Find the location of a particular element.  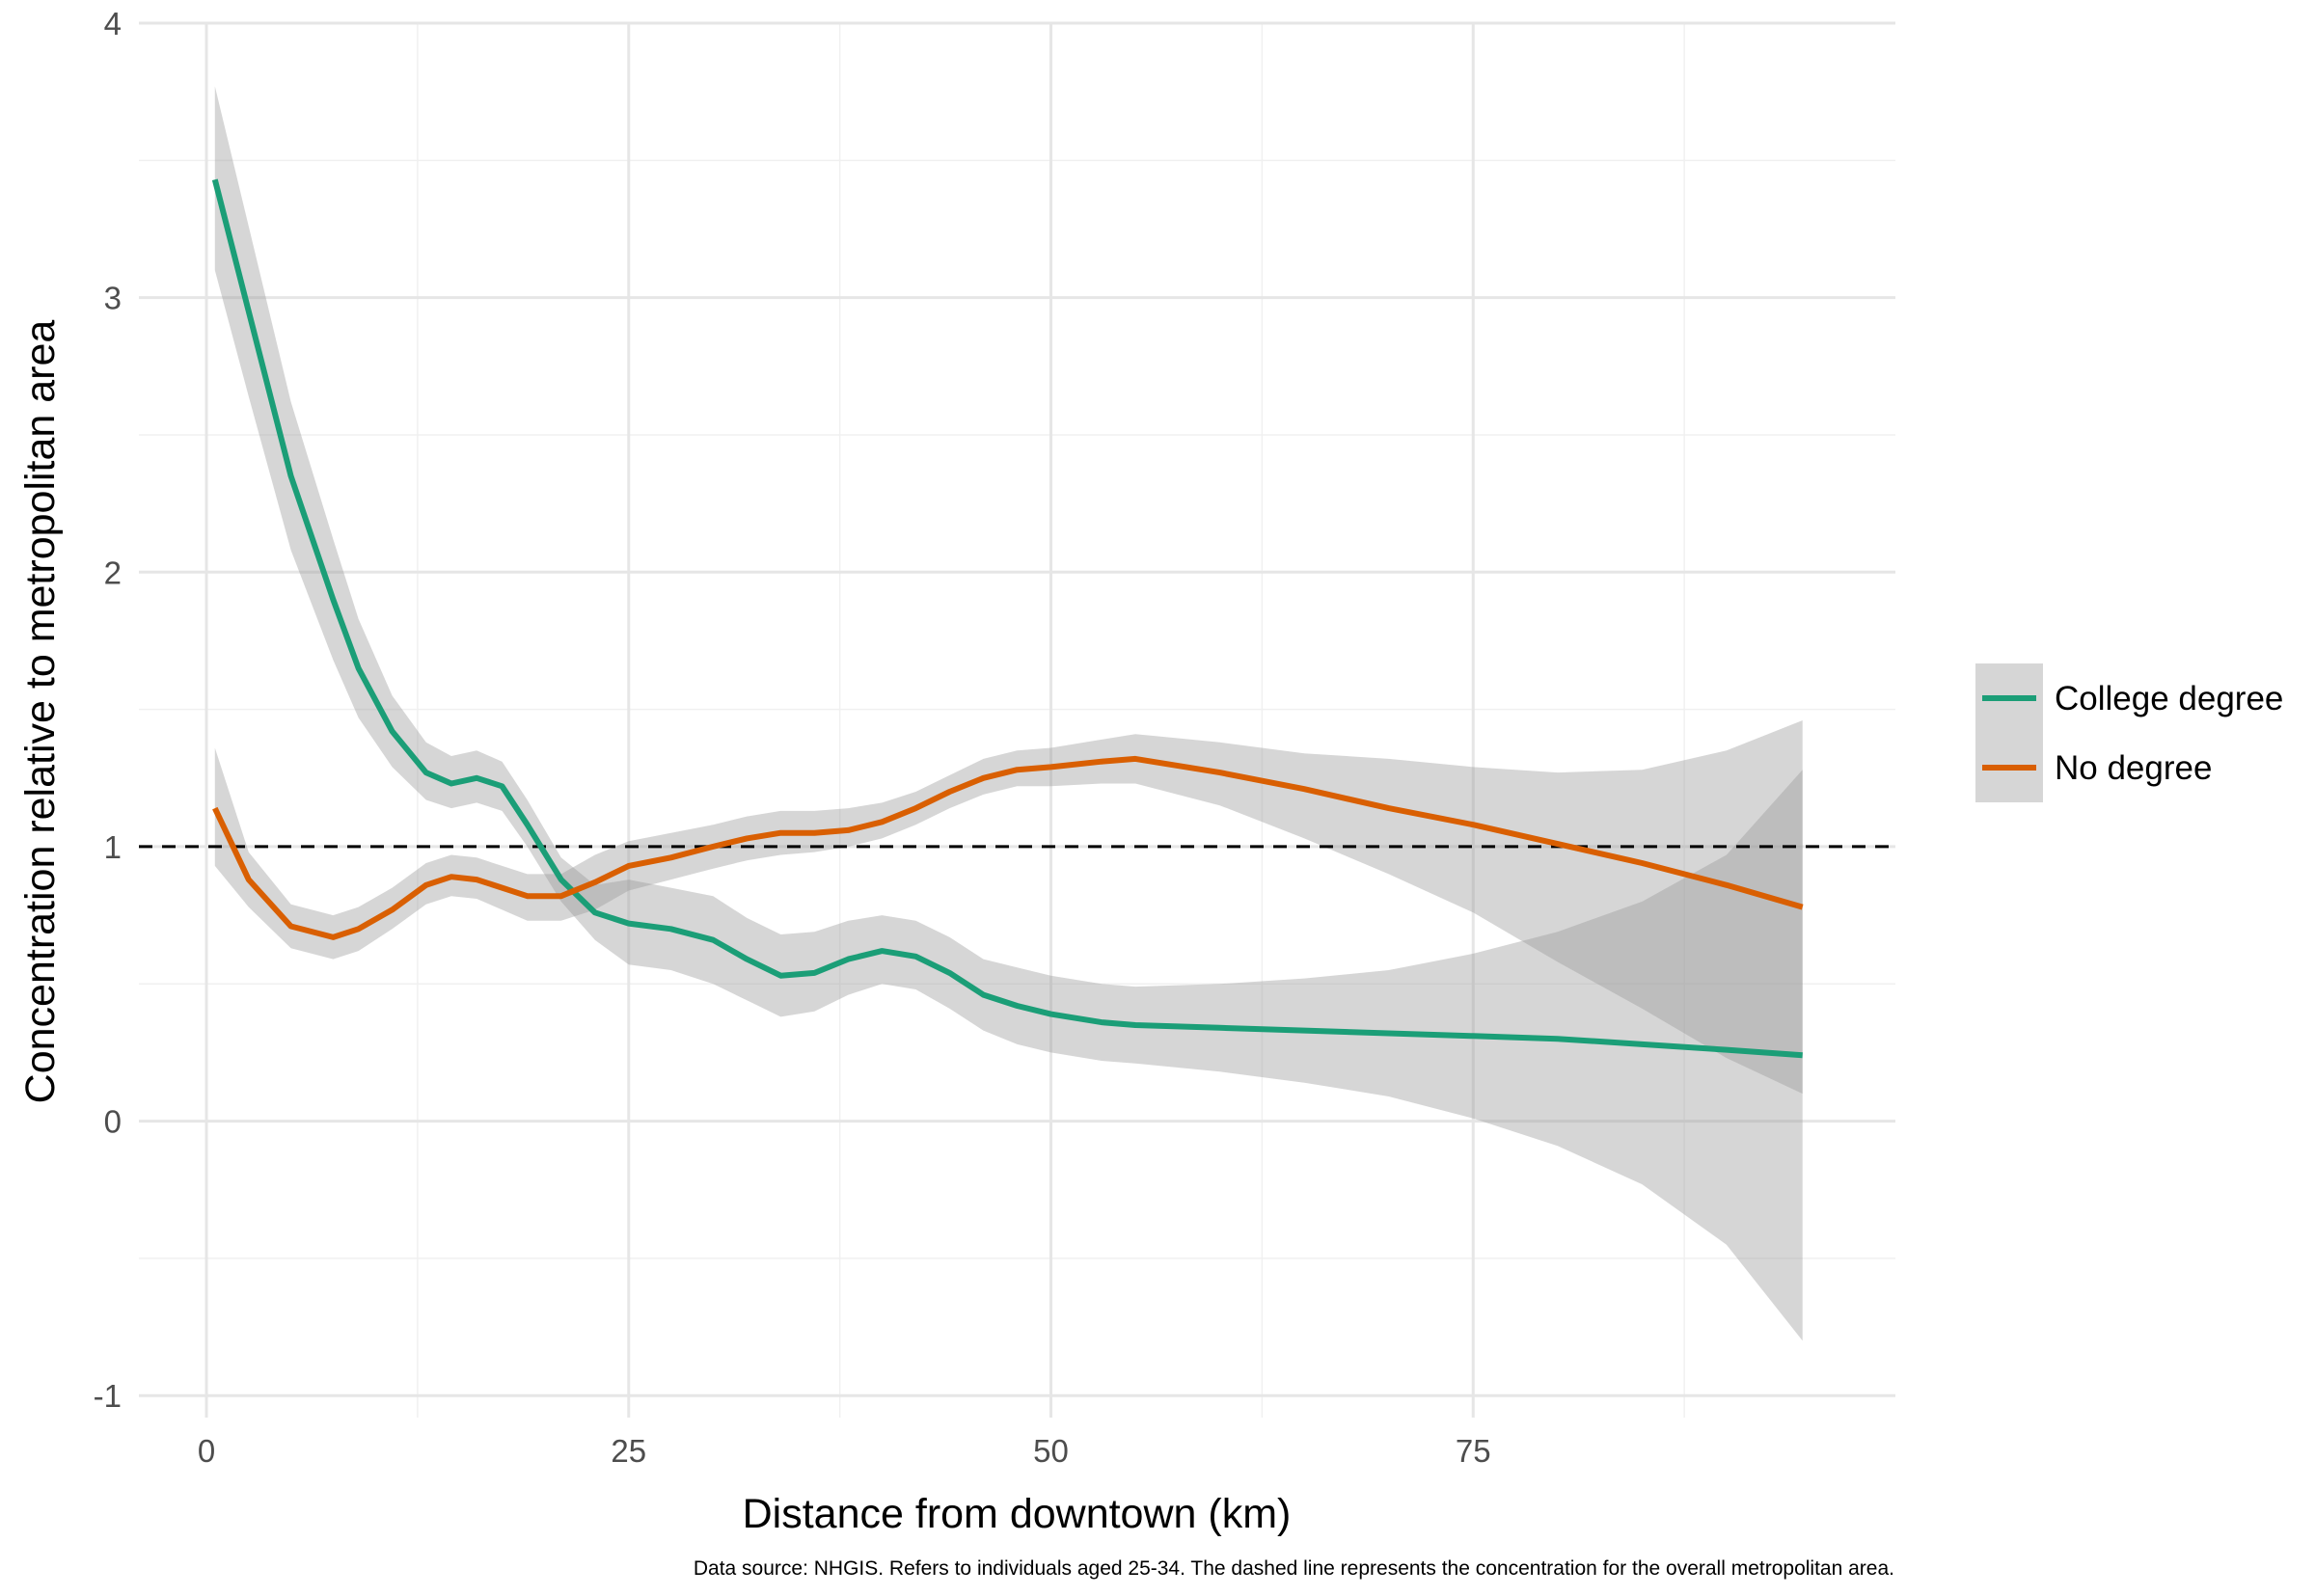

y-tick-label: 3 is located at coordinates (113, 298).